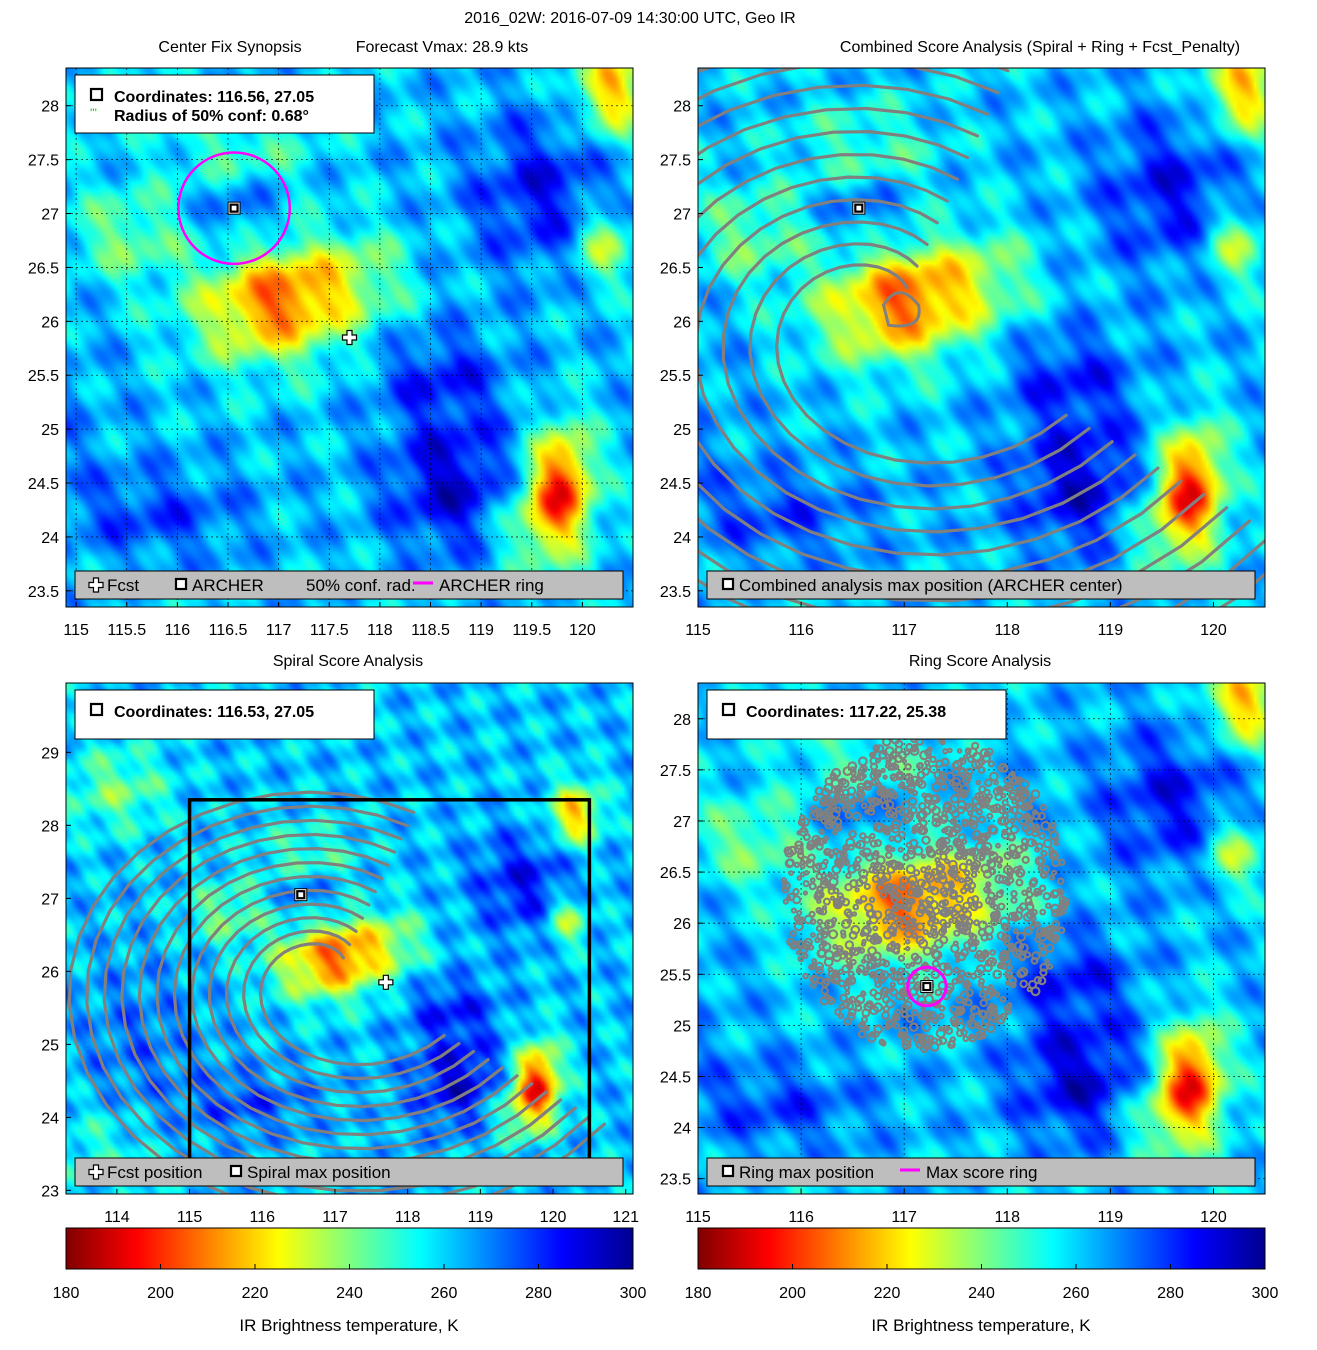 The width and height of the screenshot is (1317, 1350). I want to click on x-tick-label: 119, so click(1111, 630).